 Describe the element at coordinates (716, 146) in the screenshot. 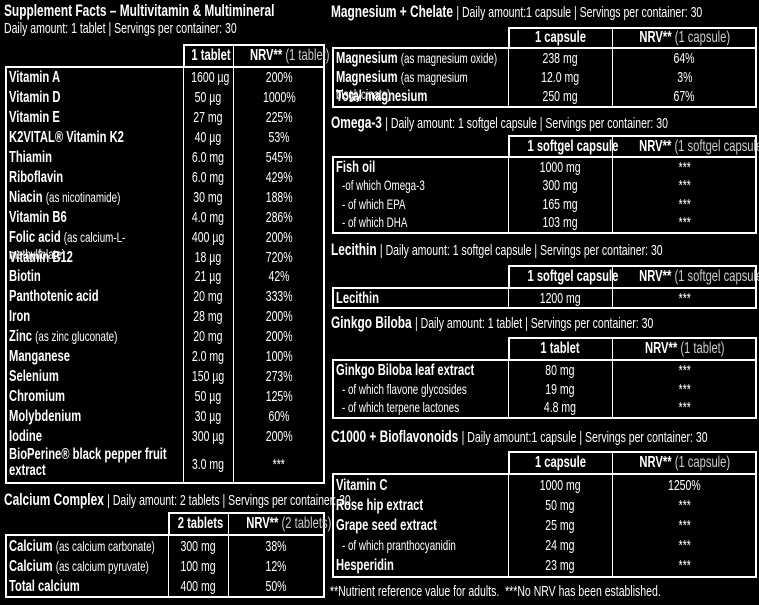

I see `header-nrv-note: (1 softgel capsule)` at that location.